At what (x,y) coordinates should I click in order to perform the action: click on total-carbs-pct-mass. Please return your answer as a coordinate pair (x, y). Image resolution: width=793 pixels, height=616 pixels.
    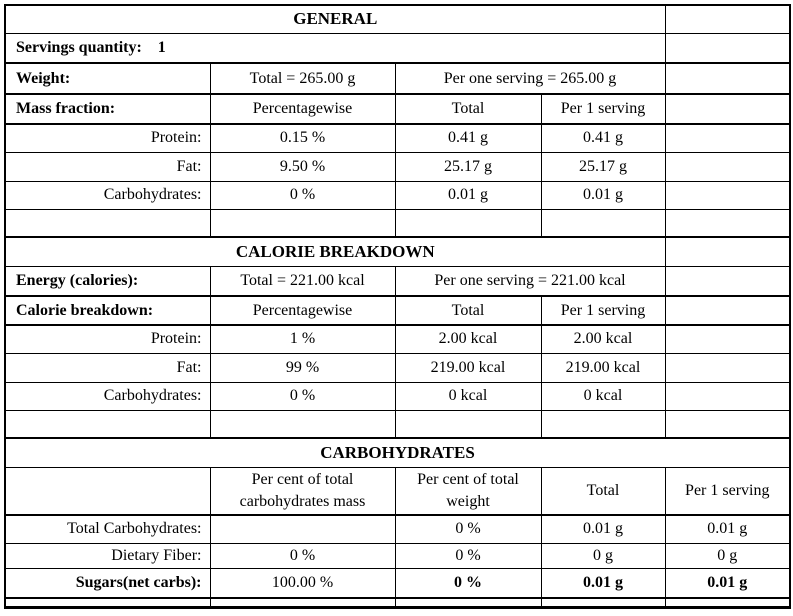
    Looking at the image, I should click on (302, 529).